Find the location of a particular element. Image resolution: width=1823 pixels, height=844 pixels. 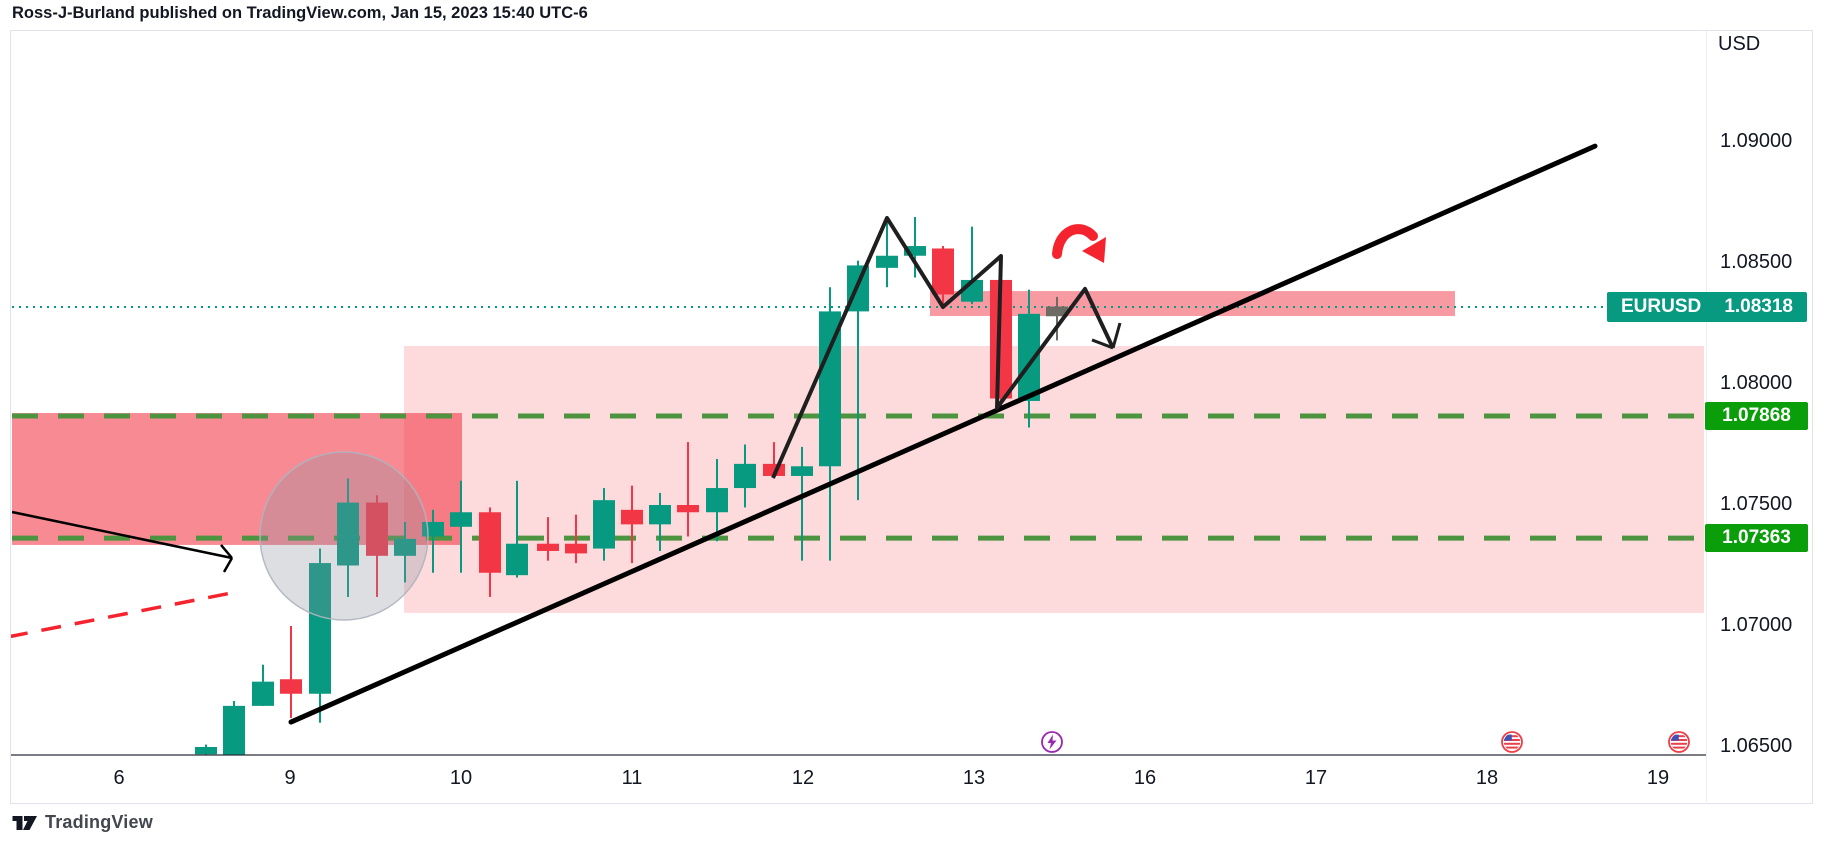

tradingview-logo-text: TradingView is located at coordinates (99, 822).